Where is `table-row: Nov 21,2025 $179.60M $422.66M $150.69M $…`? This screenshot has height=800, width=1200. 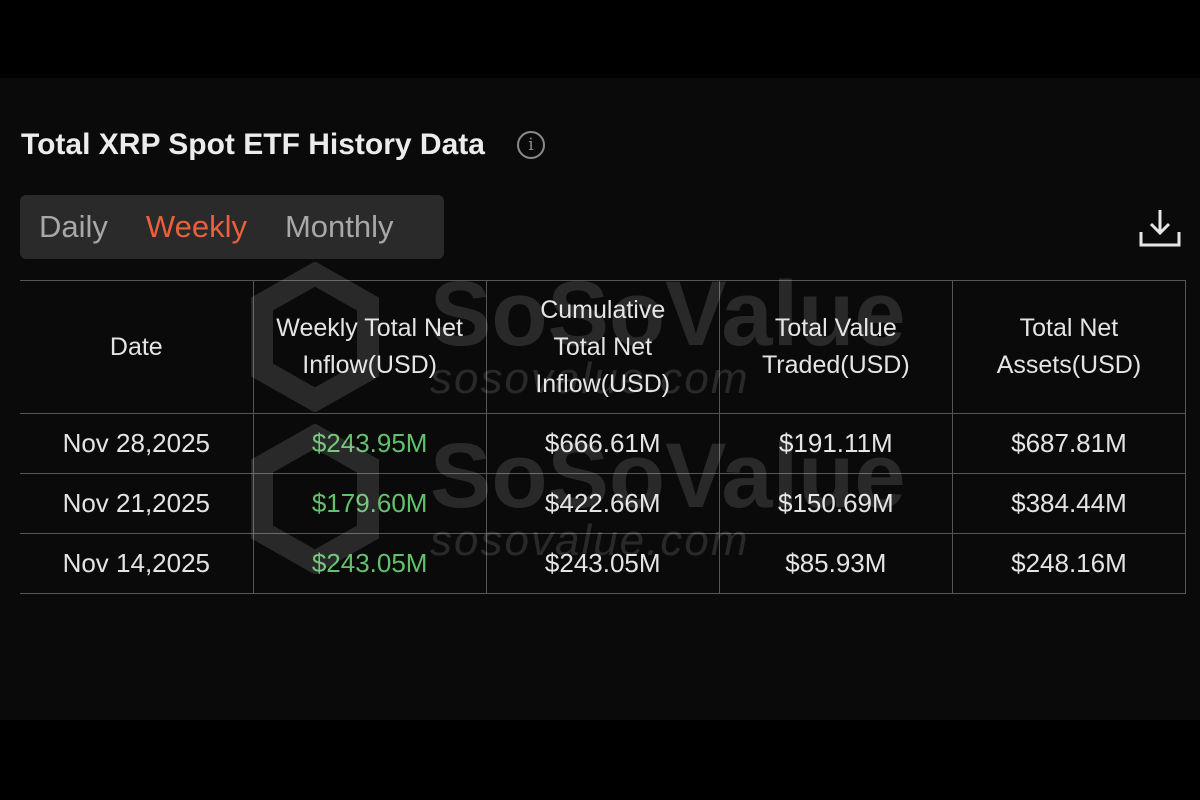 table-row: Nov 21,2025 $179.60M $422.66M $150.69M $… is located at coordinates (603, 503).